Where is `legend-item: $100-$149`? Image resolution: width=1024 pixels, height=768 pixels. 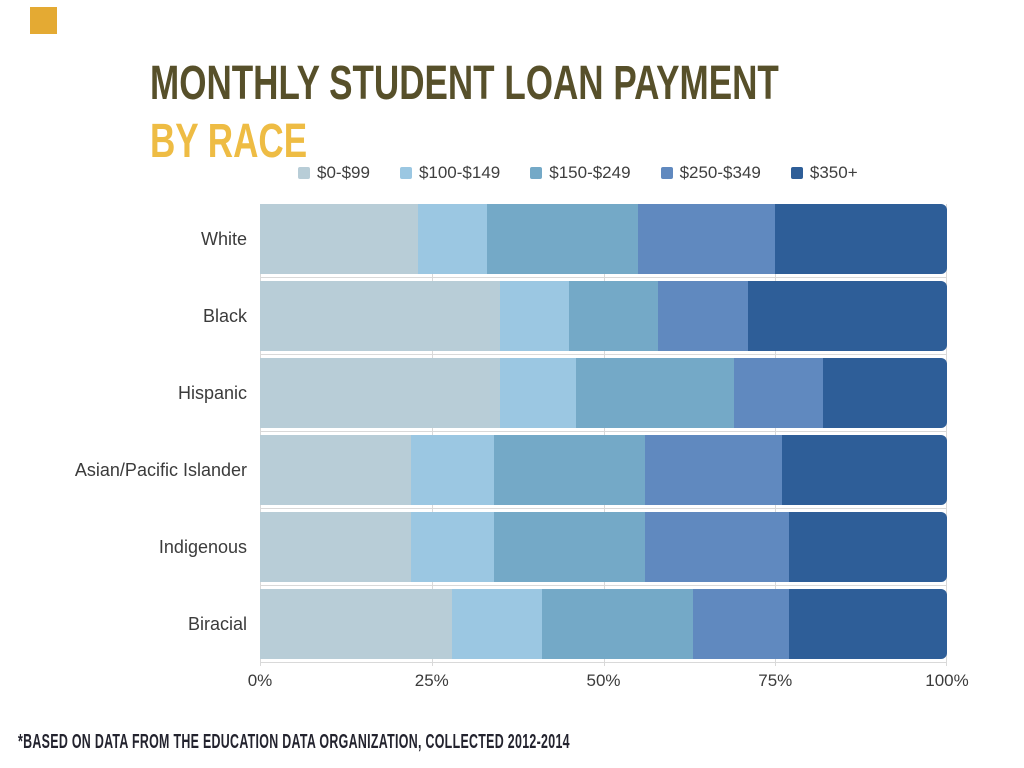
legend-item: $100-$149 is located at coordinates (450, 173).